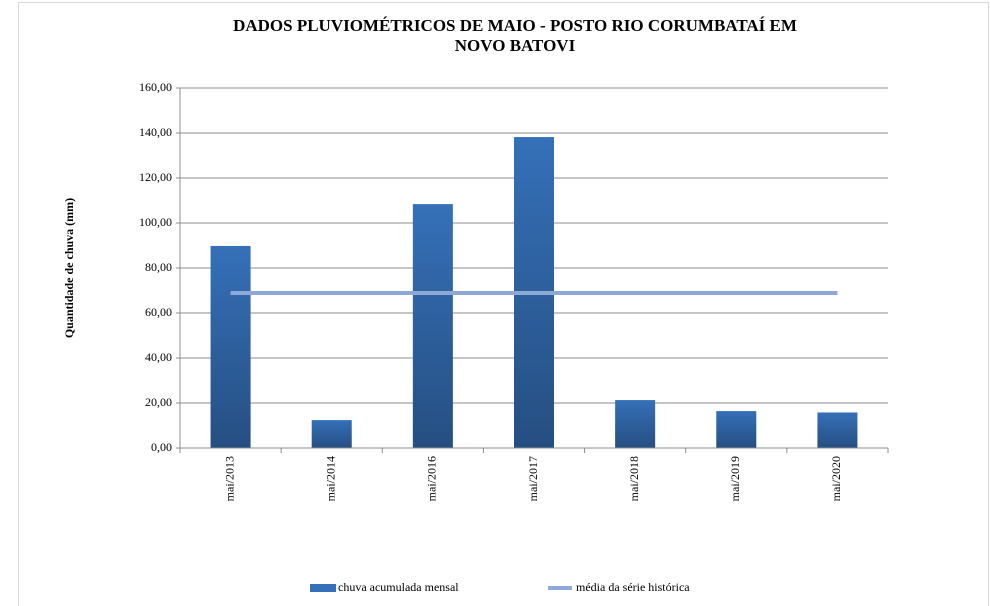 The height and width of the screenshot is (606, 990). I want to click on legend-swatch, so click(323, 588).